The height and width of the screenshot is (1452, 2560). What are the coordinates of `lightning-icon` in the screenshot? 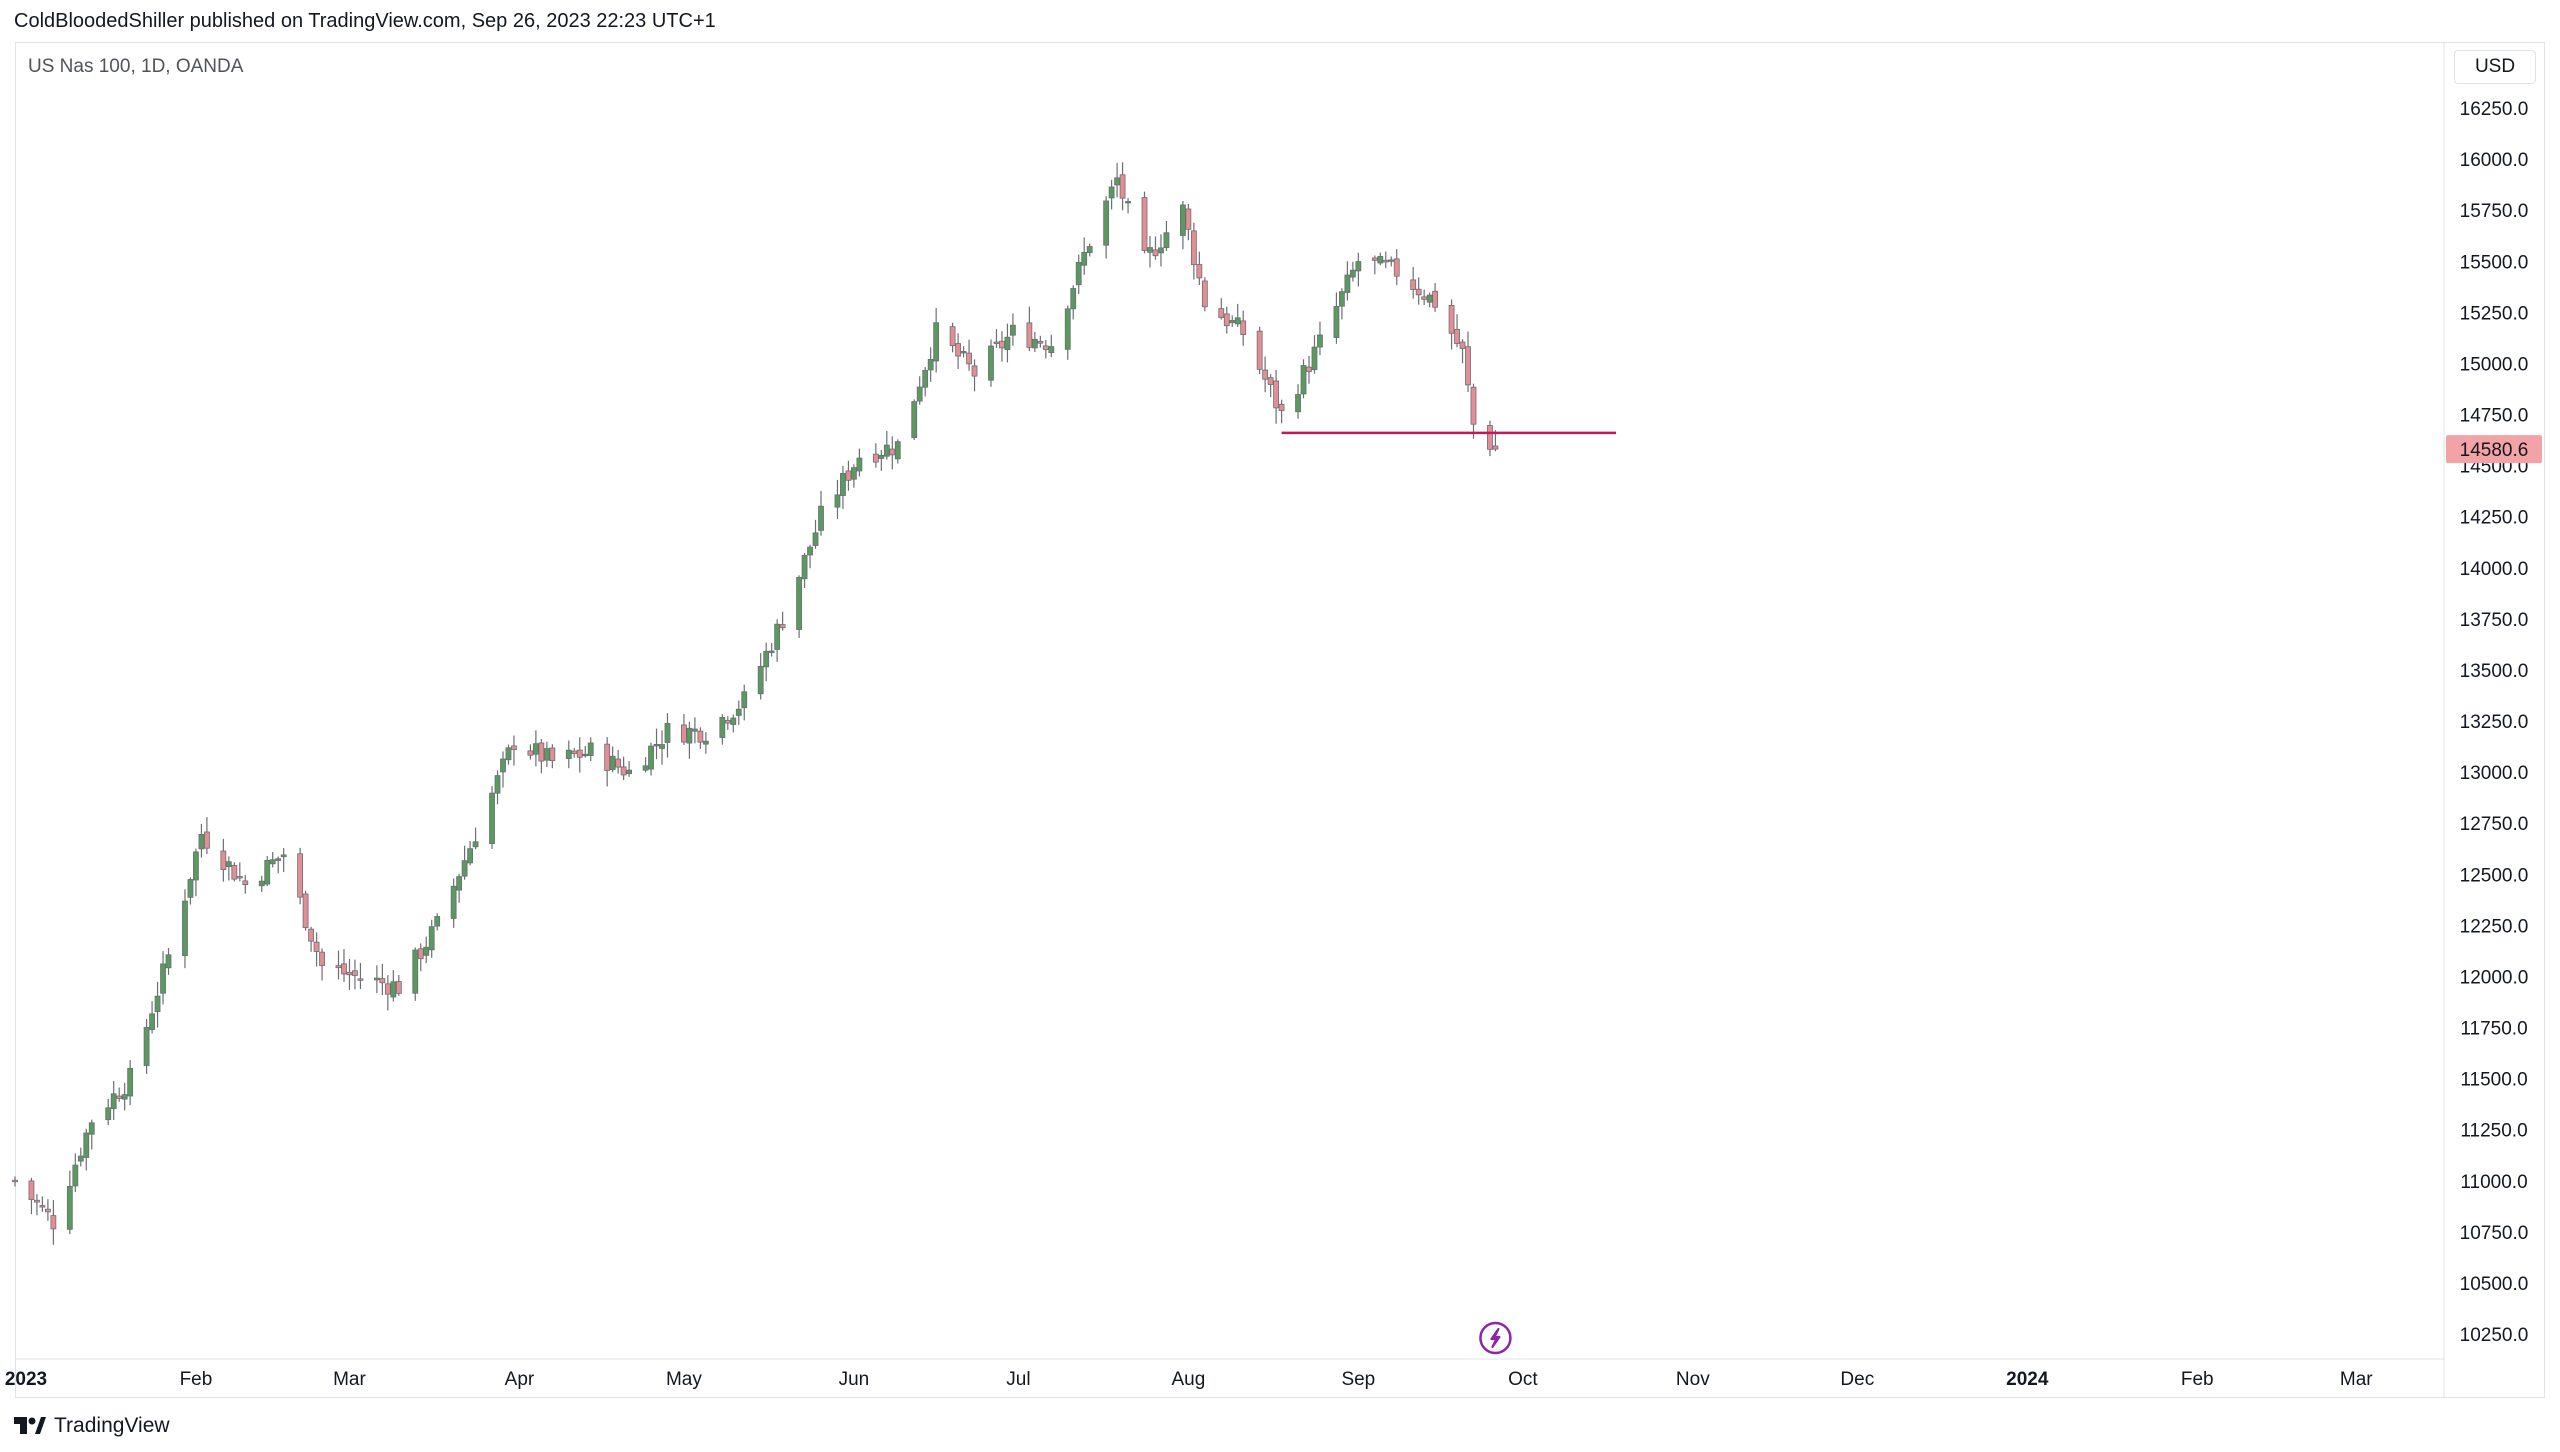 It's located at (1495, 1338).